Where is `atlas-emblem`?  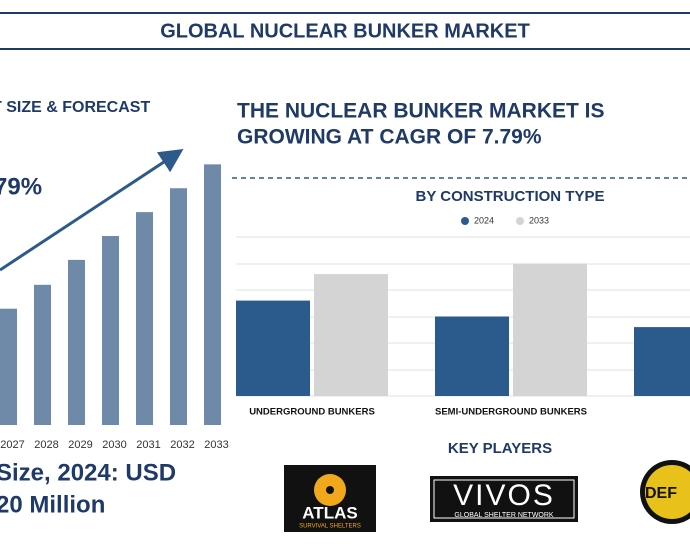 atlas-emblem is located at coordinates (330, 490).